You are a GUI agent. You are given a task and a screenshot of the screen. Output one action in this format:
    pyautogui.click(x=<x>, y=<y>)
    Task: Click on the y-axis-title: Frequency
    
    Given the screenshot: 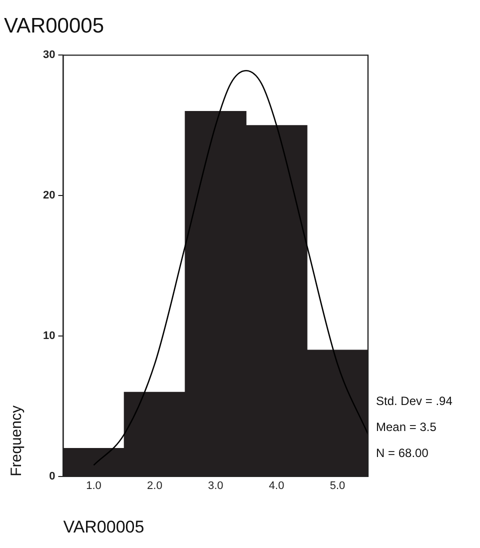 What is the action you would take?
    pyautogui.click(x=17, y=440)
    